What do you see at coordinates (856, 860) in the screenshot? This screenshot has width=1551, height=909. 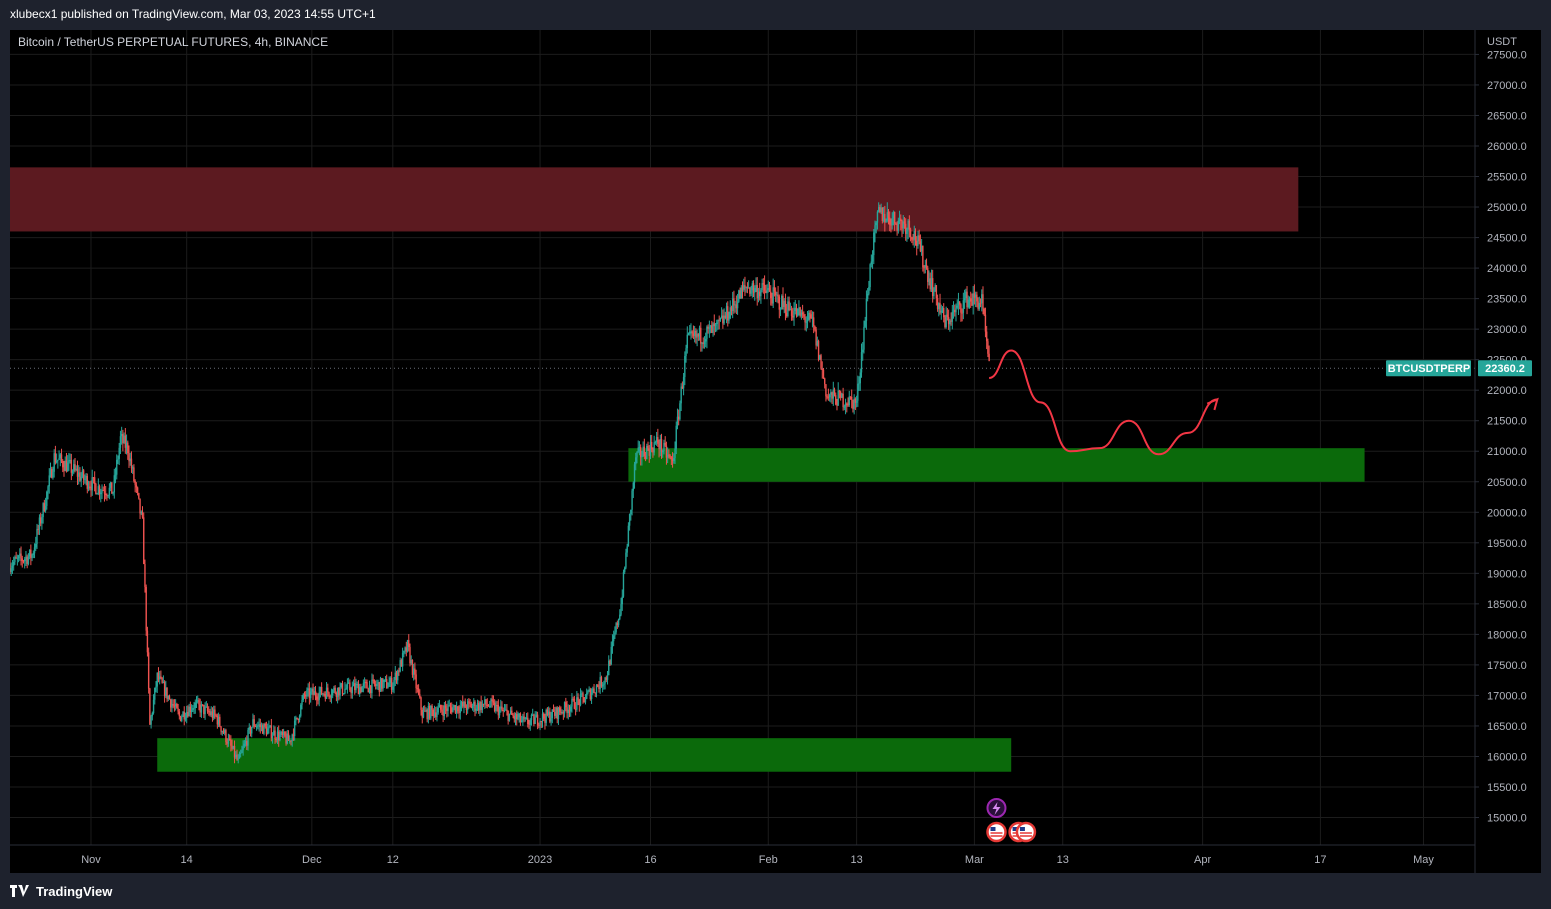 I see `x-tick-label: 13` at bounding box center [856, 860].